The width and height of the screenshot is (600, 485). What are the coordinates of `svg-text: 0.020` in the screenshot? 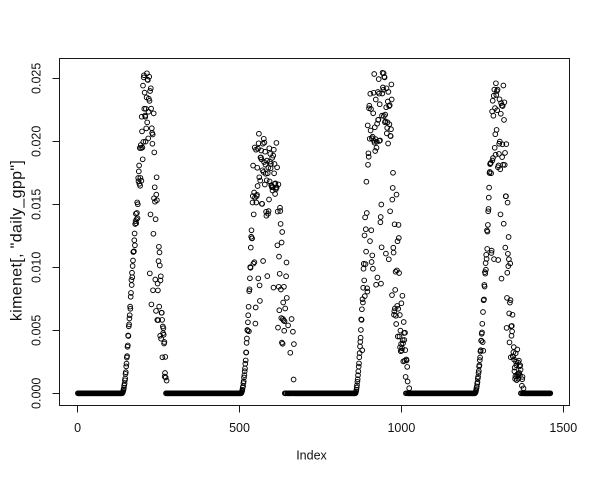 It's located at (37, 141).